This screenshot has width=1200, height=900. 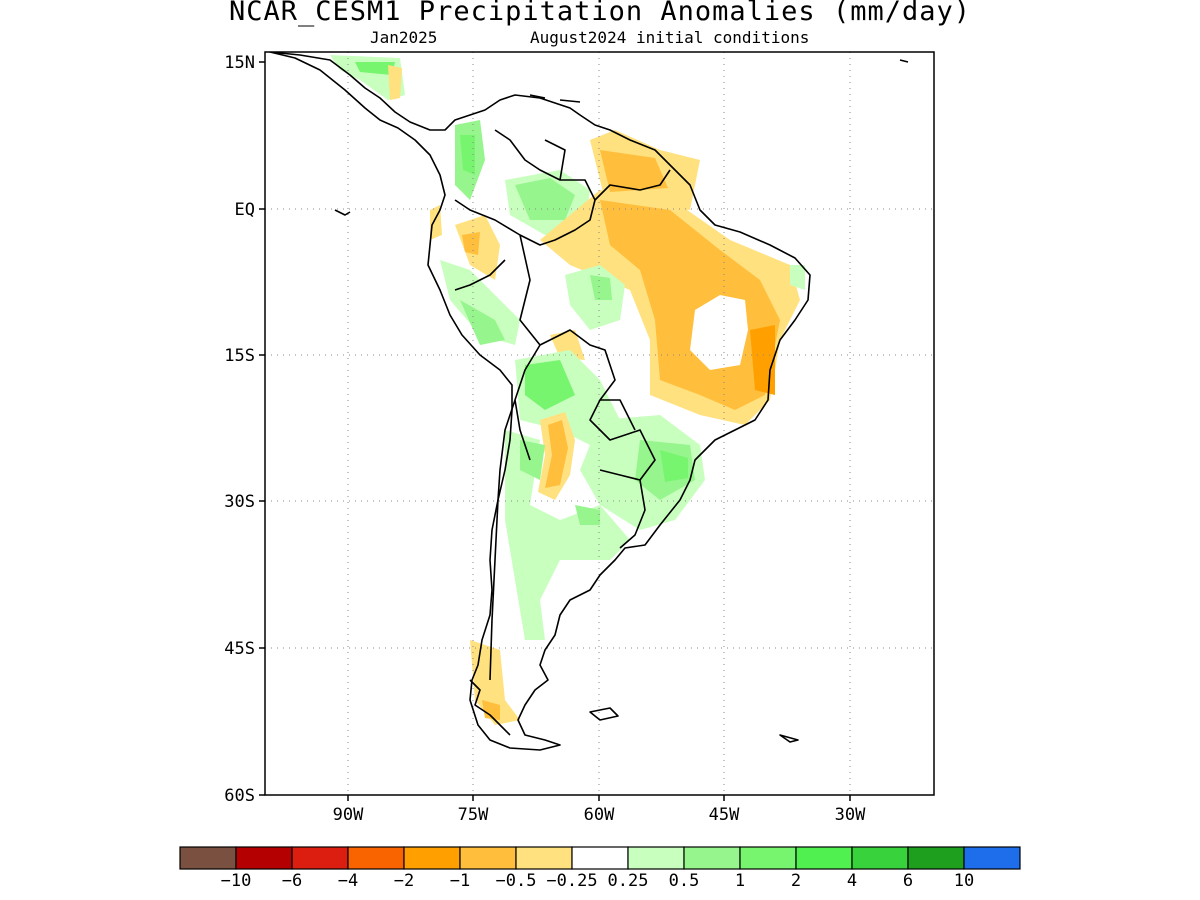 What do you see at coordinates (239, 649) in the screenshot?
I see `latitude-tick-label: 45S` at bounding box center [239, 649].